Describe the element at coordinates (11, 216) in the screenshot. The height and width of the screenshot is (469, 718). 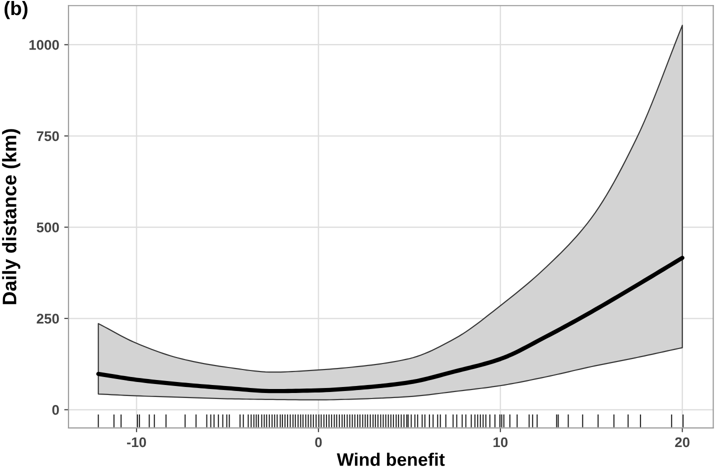
I see `y-axis-title: Daily distance (km)` at that location.